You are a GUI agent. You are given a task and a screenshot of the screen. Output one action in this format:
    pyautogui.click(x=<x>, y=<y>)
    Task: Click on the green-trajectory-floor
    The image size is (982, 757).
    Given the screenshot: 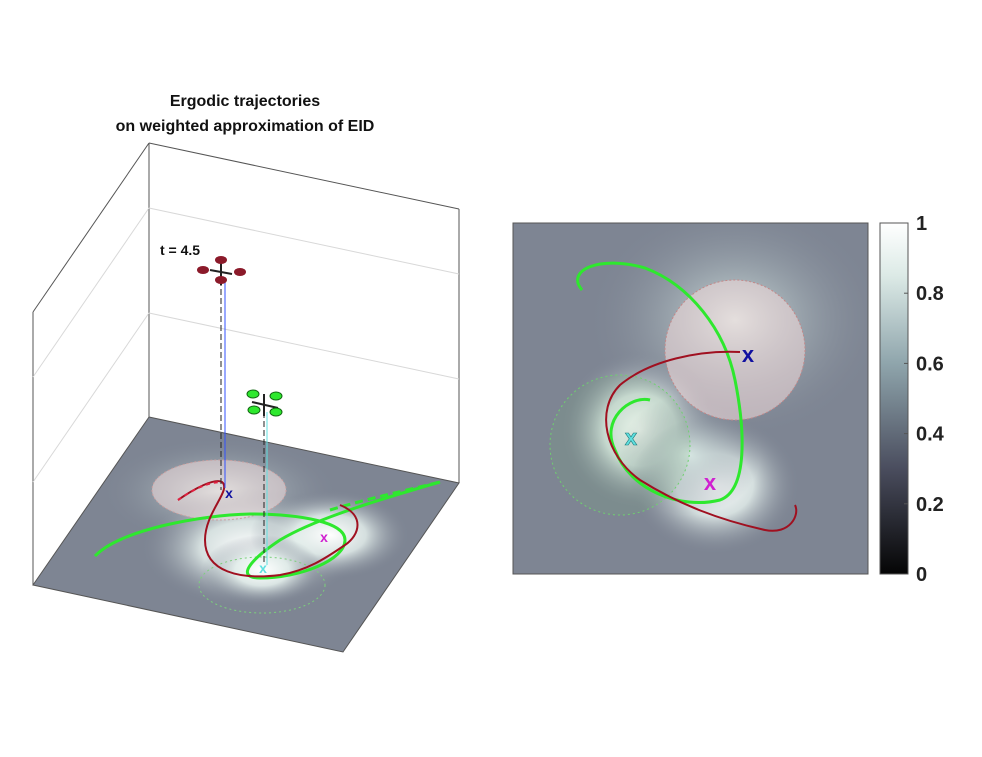 What is the action you would take?
    pyautogui.click(x=267, y=530)
    